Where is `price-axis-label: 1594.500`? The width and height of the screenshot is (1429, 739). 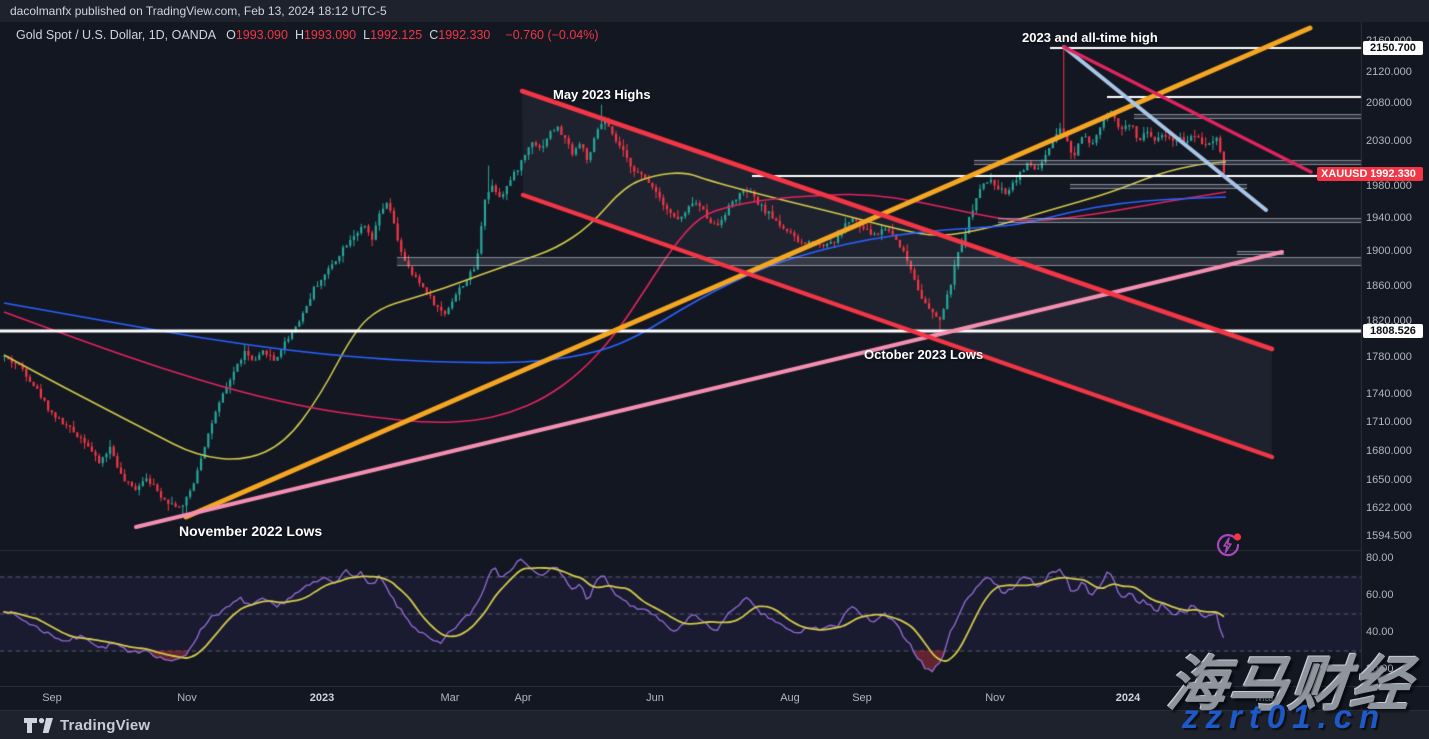
price-axis-label: 1594.500 is located at coordinates (1389, 536).